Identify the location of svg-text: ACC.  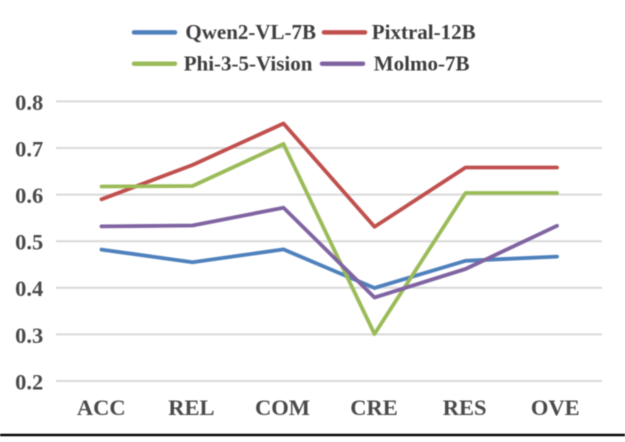
(101, 407).